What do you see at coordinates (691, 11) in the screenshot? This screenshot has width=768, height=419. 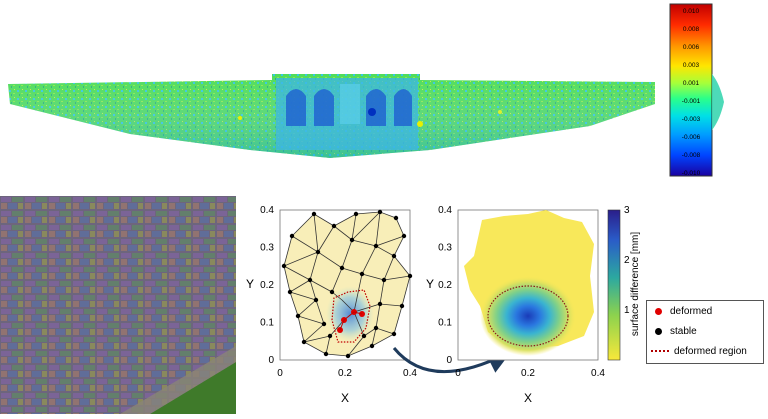 I see `colorbar-tick-label: 0.010` at bounding box center [691, 11].